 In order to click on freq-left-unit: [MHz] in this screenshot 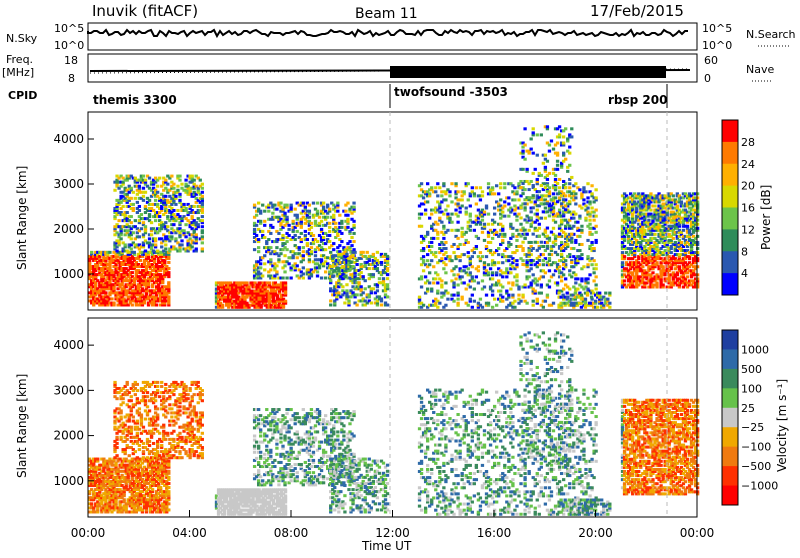, I will do `click(18, 72)`.